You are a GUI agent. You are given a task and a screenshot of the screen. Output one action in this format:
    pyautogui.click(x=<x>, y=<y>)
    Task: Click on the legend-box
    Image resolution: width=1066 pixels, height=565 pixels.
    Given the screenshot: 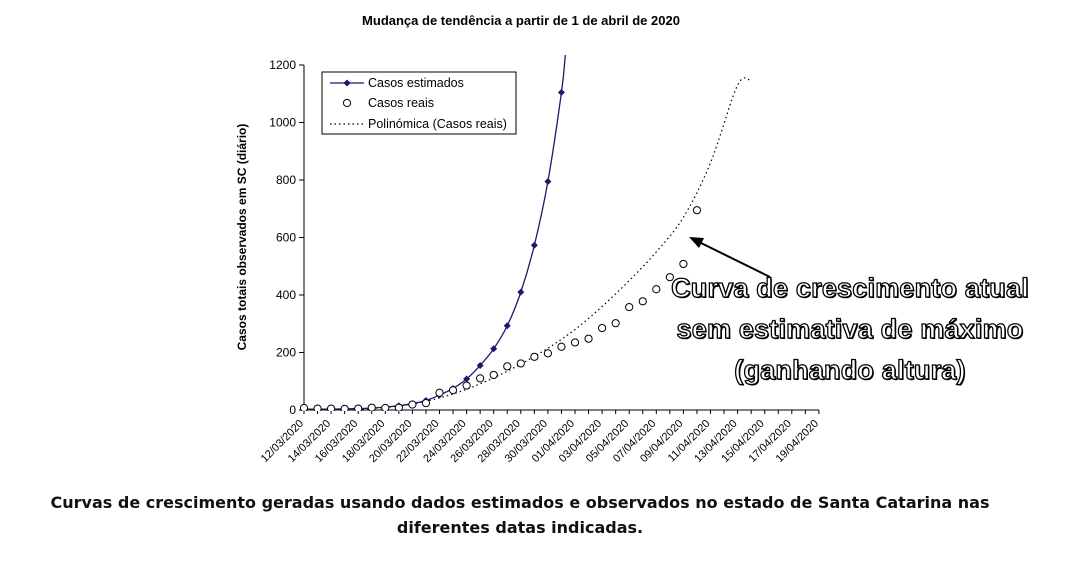 What is the action you would take?
    pyautogui.click(x=419, y=103)
    